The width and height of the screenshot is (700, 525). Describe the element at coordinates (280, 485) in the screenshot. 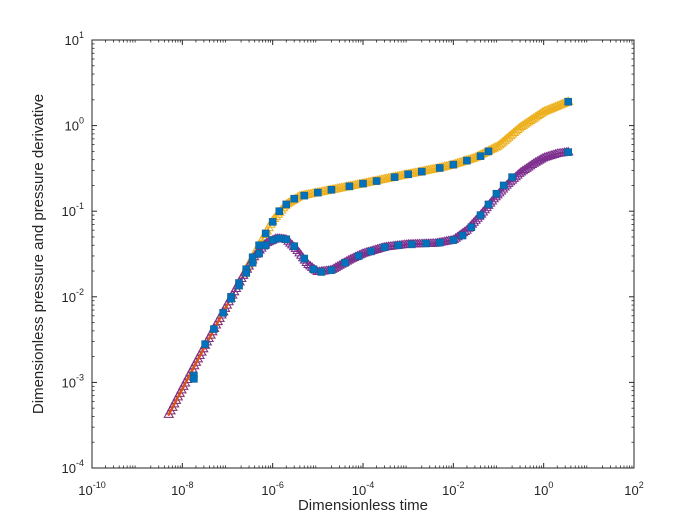

I see `x-tick-exponent: -6` at that location.